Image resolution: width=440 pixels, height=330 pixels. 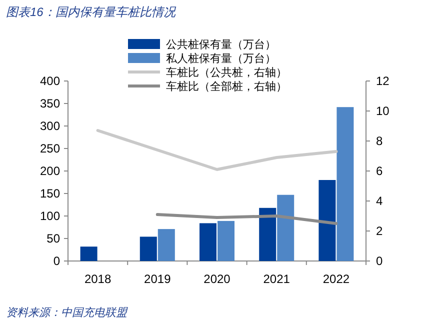 What do you see at coordinates (217, 279) in the screenshot?
I see `x-tick-label: 2020` at bounding box center [217, 279].